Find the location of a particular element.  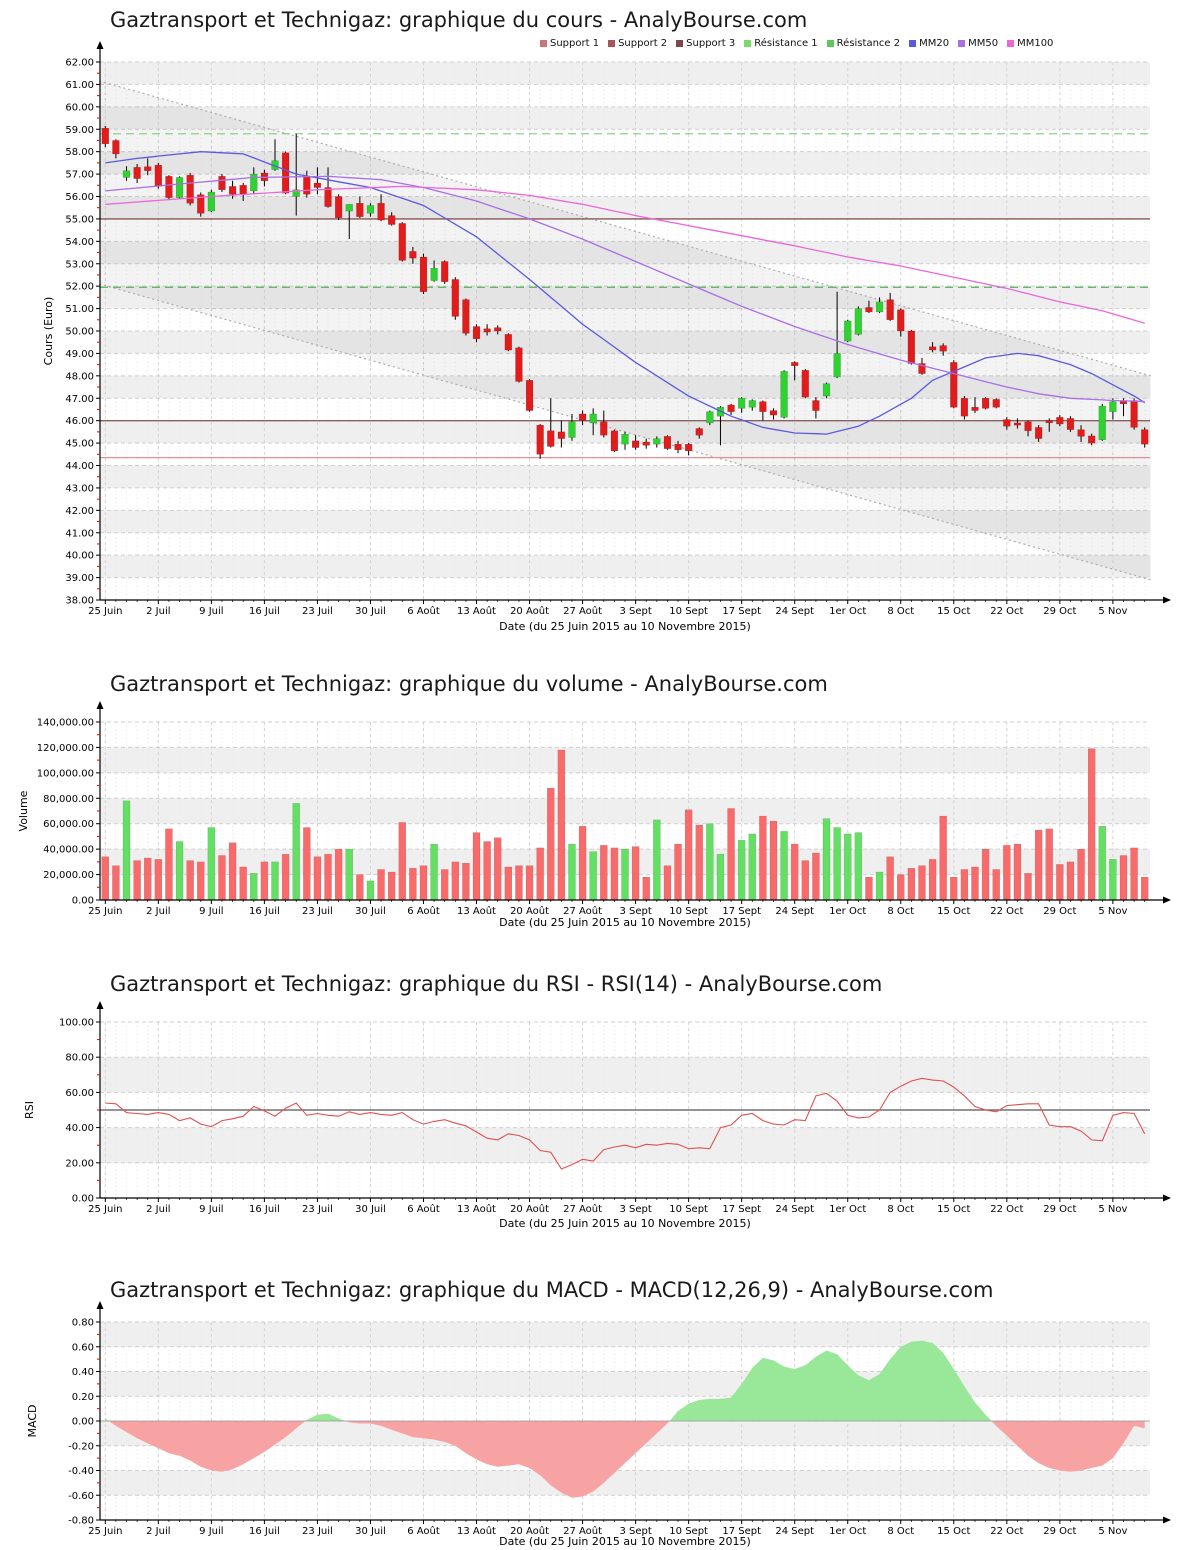

svg-text: 0.40 is located at coordinates (83, 1372).